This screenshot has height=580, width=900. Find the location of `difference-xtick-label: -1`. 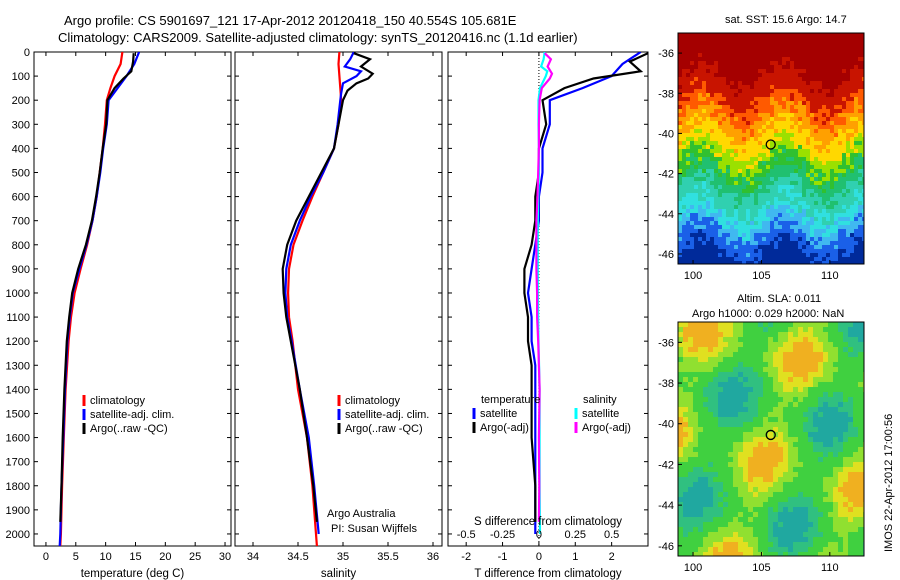

difference-xtick-label: -1 is located at coordinates (503, 557).